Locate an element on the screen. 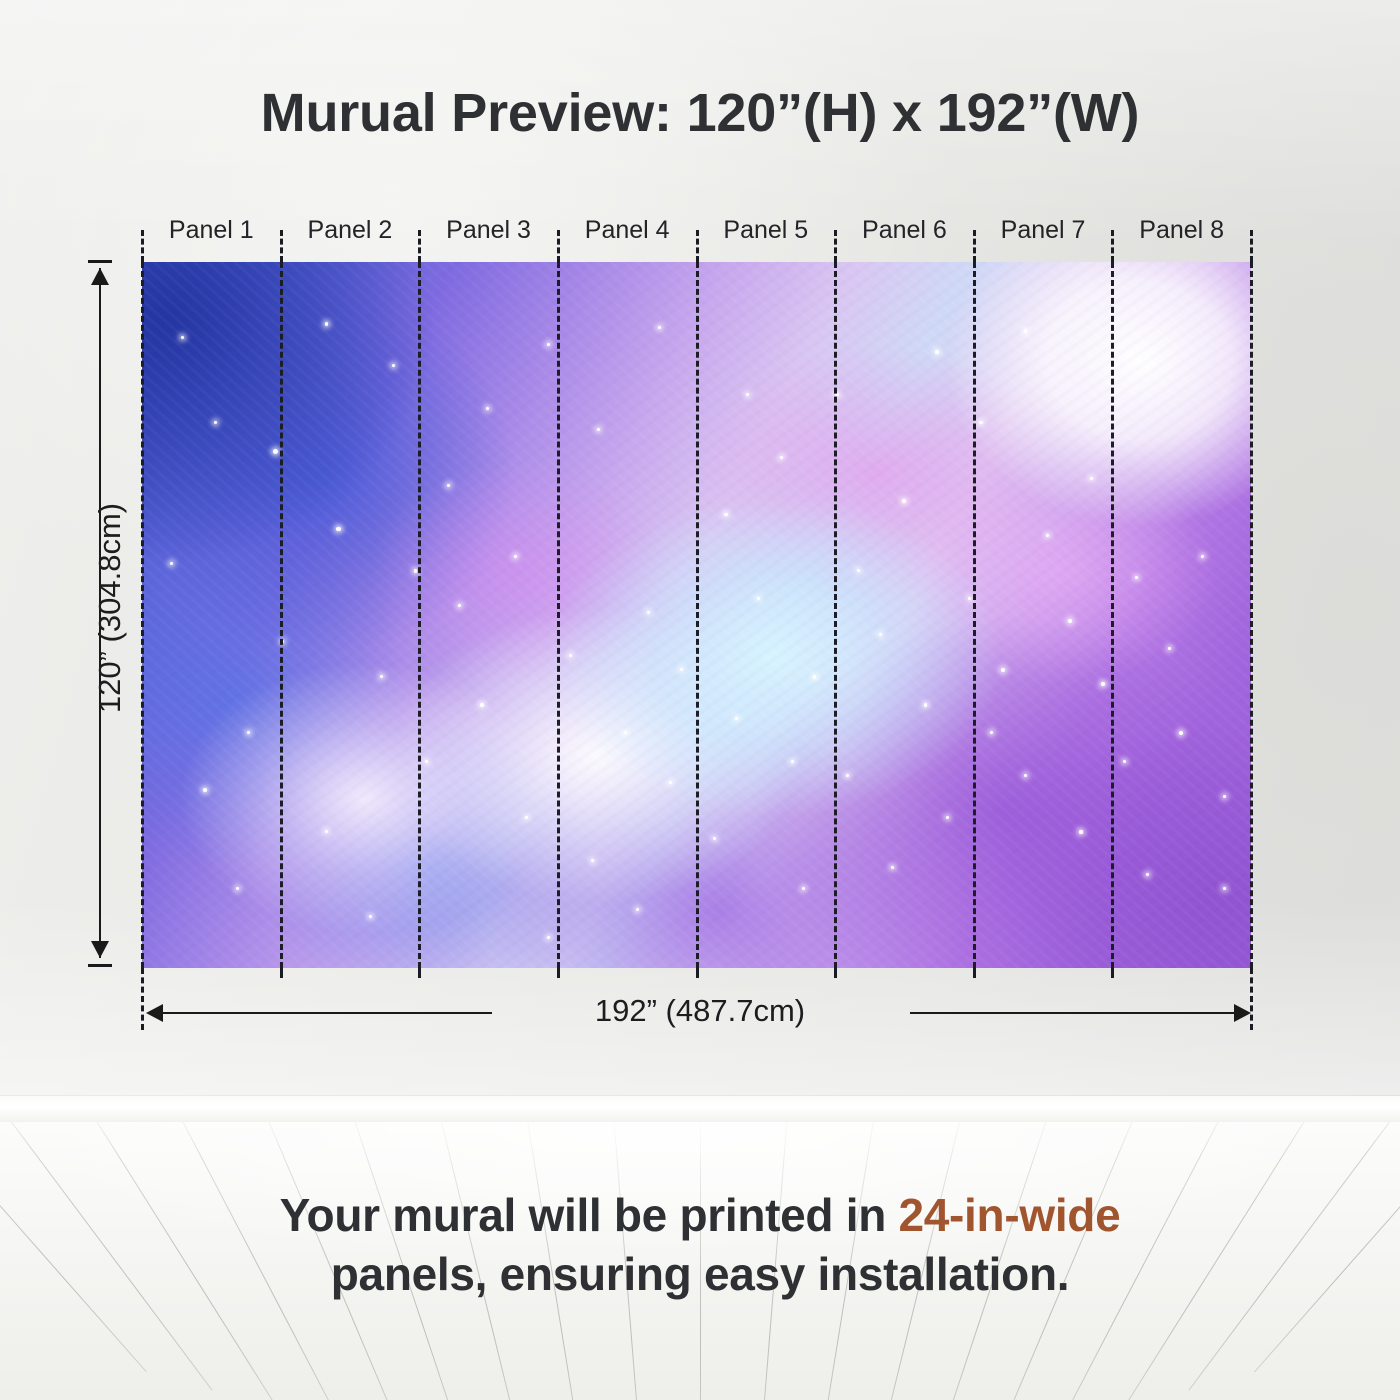  panel-label-3: Panel 3 is located at coordinates (488, 230).